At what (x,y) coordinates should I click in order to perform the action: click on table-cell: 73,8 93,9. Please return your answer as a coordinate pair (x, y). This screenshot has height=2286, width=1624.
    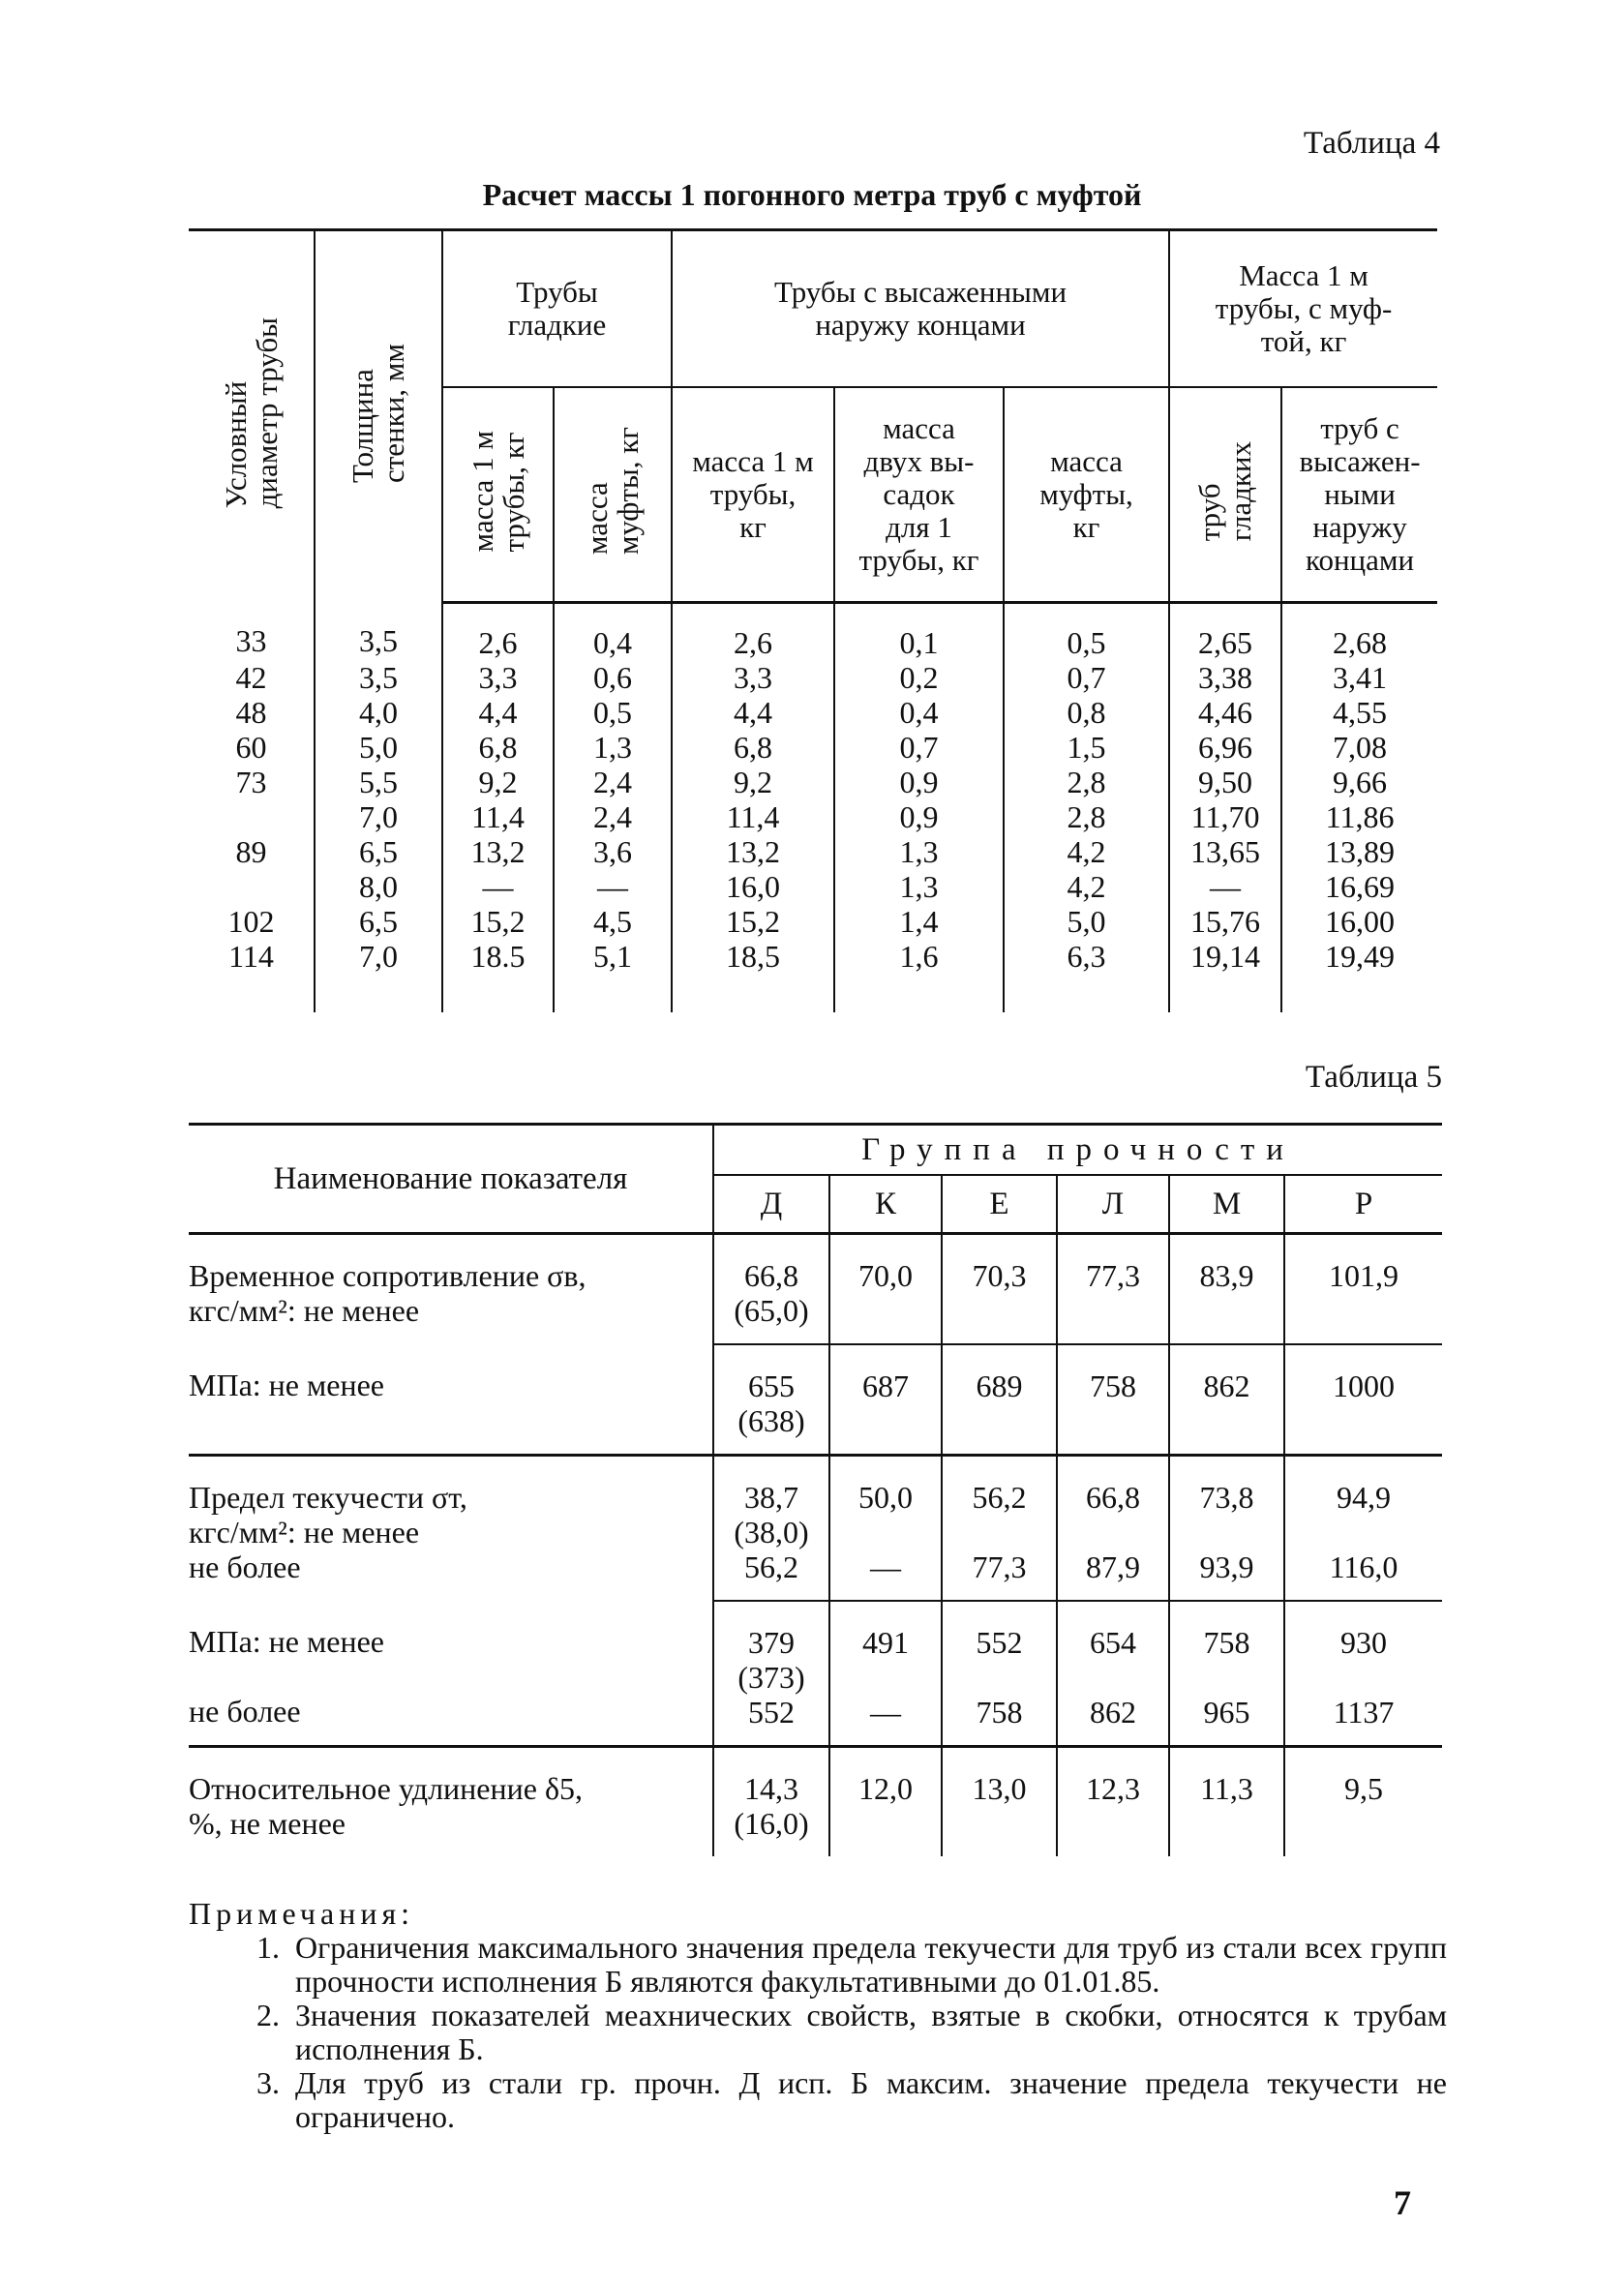
    Looking at the image, I should click on (1226, 1528).